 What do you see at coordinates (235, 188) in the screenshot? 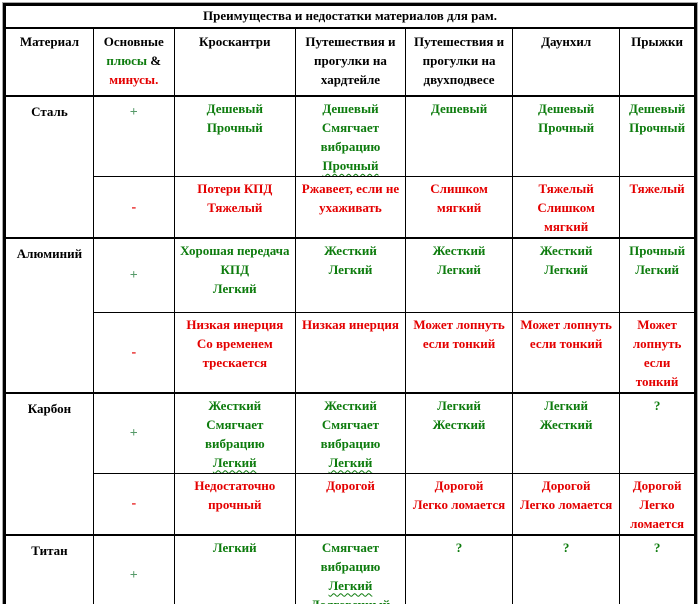
I see `cell-line: Потери КПД` at bounding box center [235, 188].